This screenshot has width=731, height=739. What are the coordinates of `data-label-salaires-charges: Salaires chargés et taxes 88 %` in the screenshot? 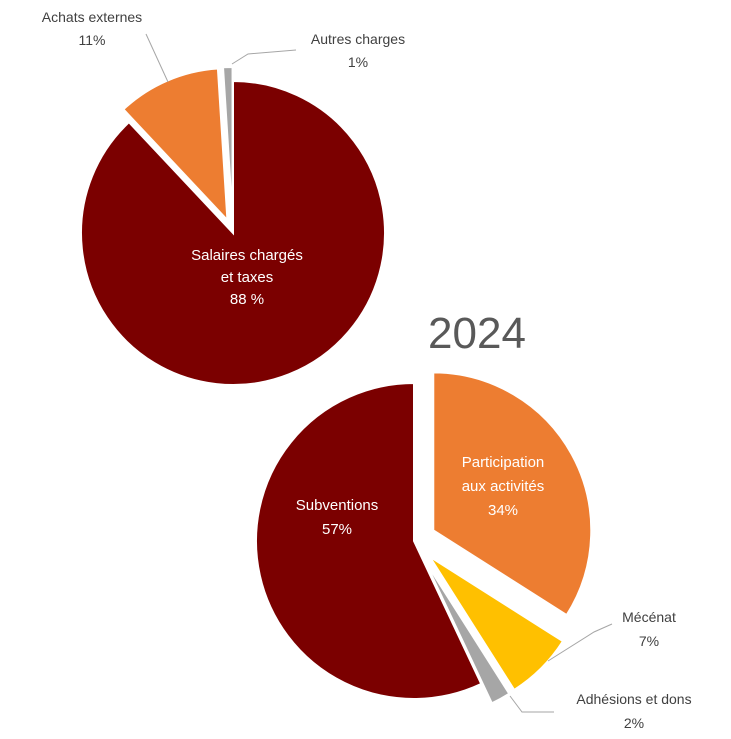 It's located at (247, 277).